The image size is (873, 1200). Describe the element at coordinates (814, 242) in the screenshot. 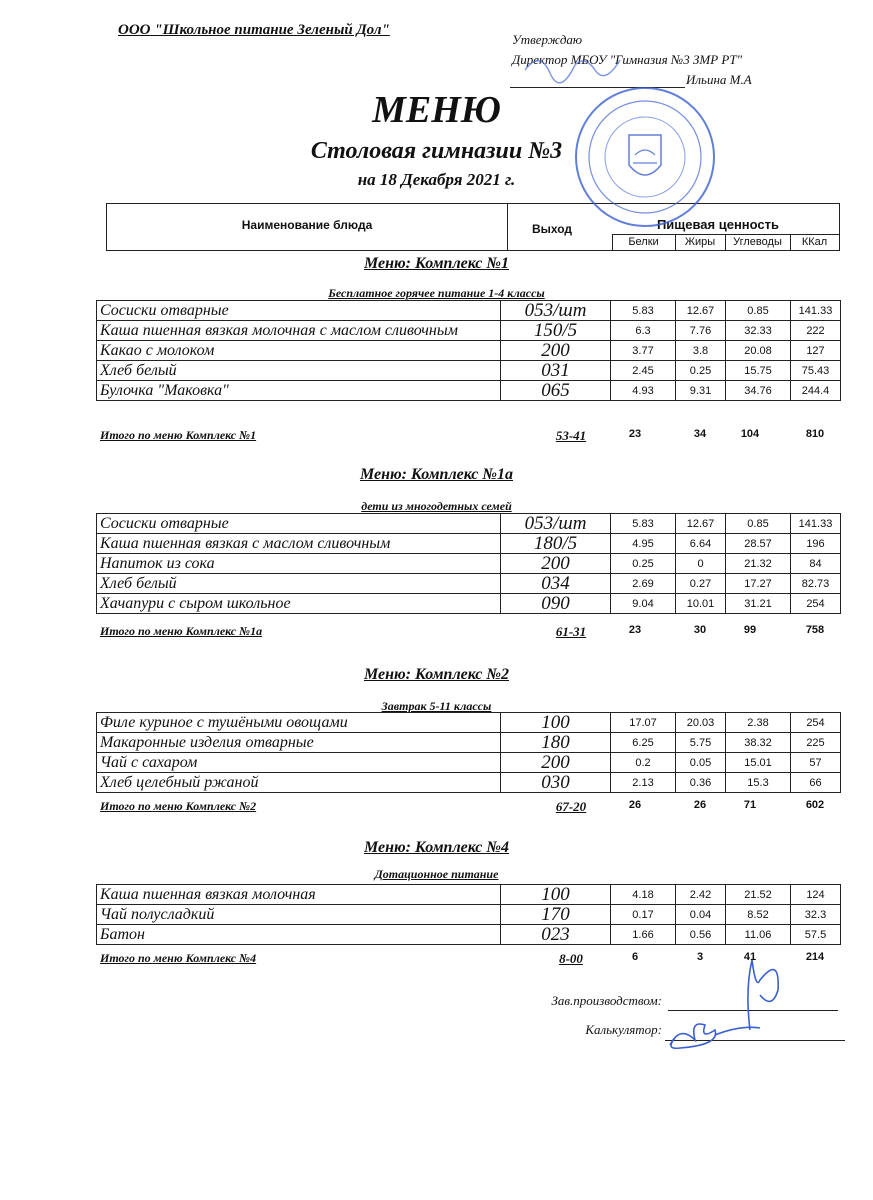

I see `header-kcal: ККал` at that location.